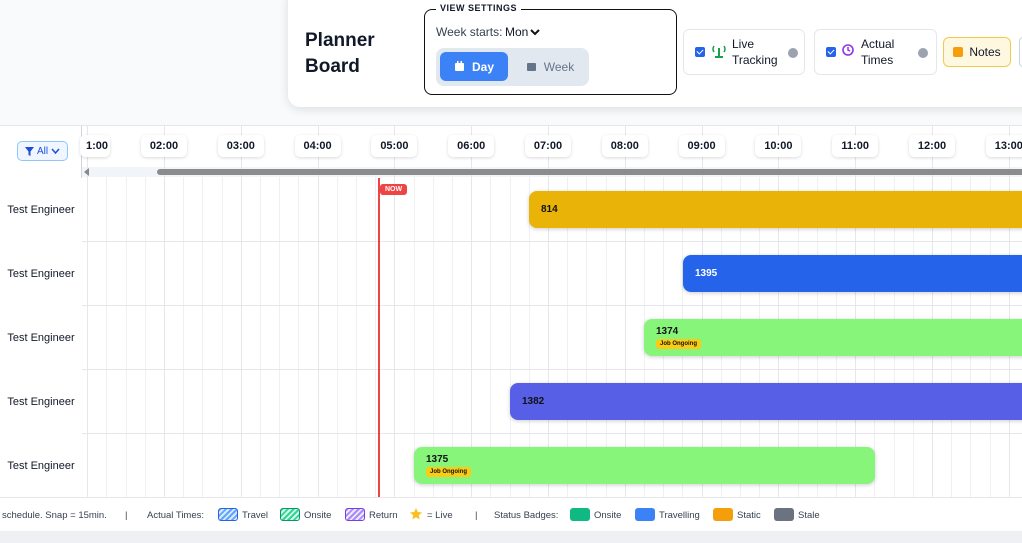 Image resolution: width=1022 pixels, height=543 pixels. Describe the element at coordinates (379, 337) in the screenshot. I see `now-line` at that location.